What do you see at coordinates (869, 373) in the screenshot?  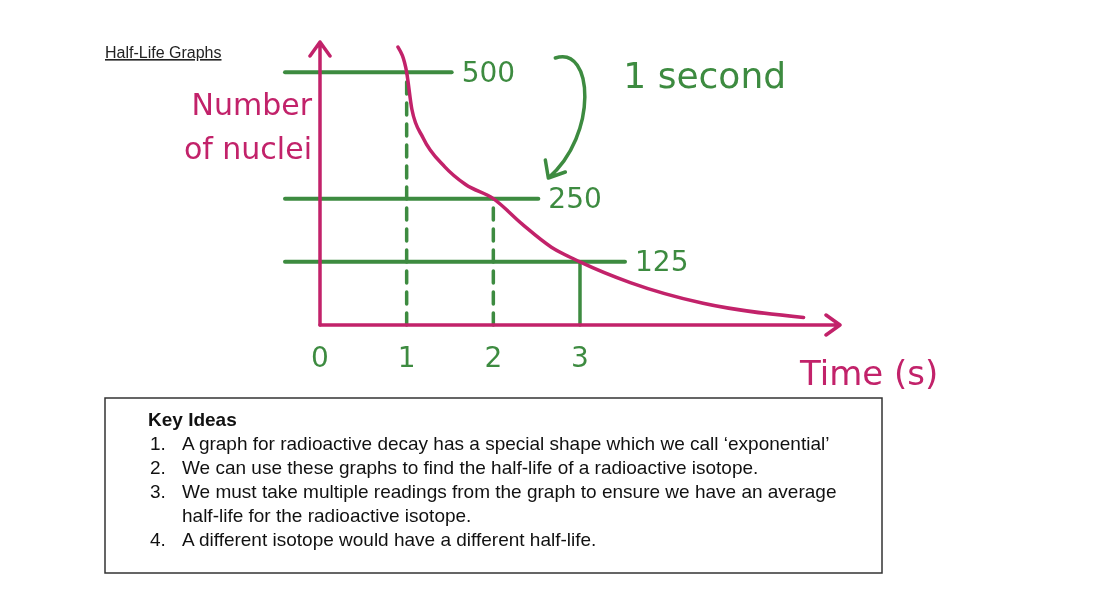 I see `x-axis-title: Time (s)` at bounding box center [869, 373].